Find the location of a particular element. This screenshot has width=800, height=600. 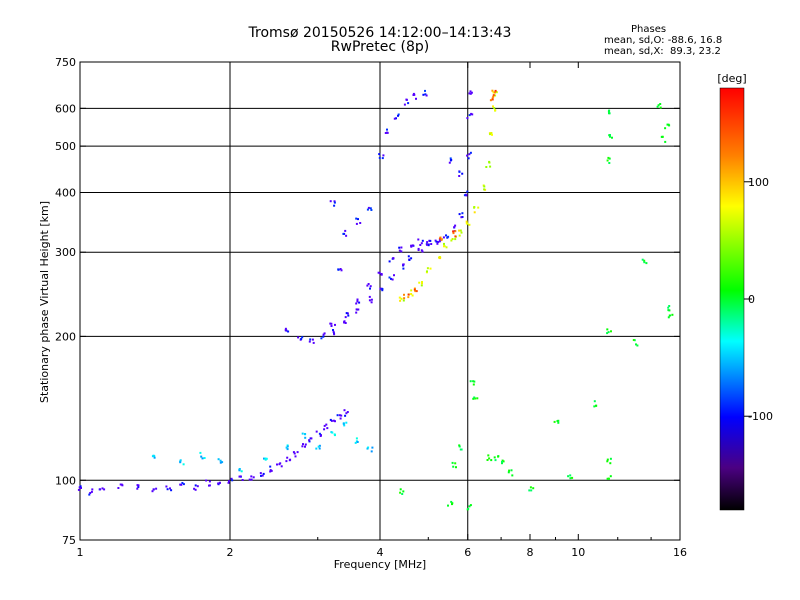

series-f-layer-x-mode is located at coordinates (448, 196).